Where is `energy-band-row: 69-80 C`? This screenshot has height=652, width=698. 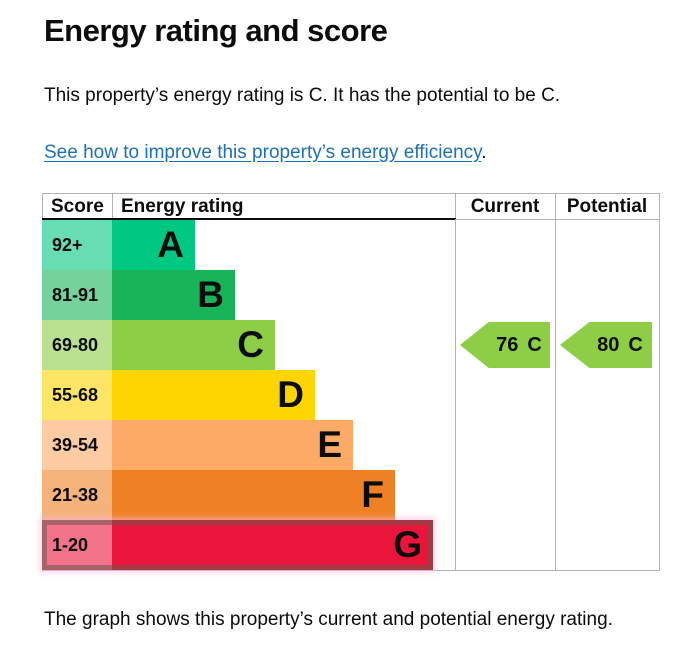
energy-band-row: 69-80 C is located at coordinates (158, 345).